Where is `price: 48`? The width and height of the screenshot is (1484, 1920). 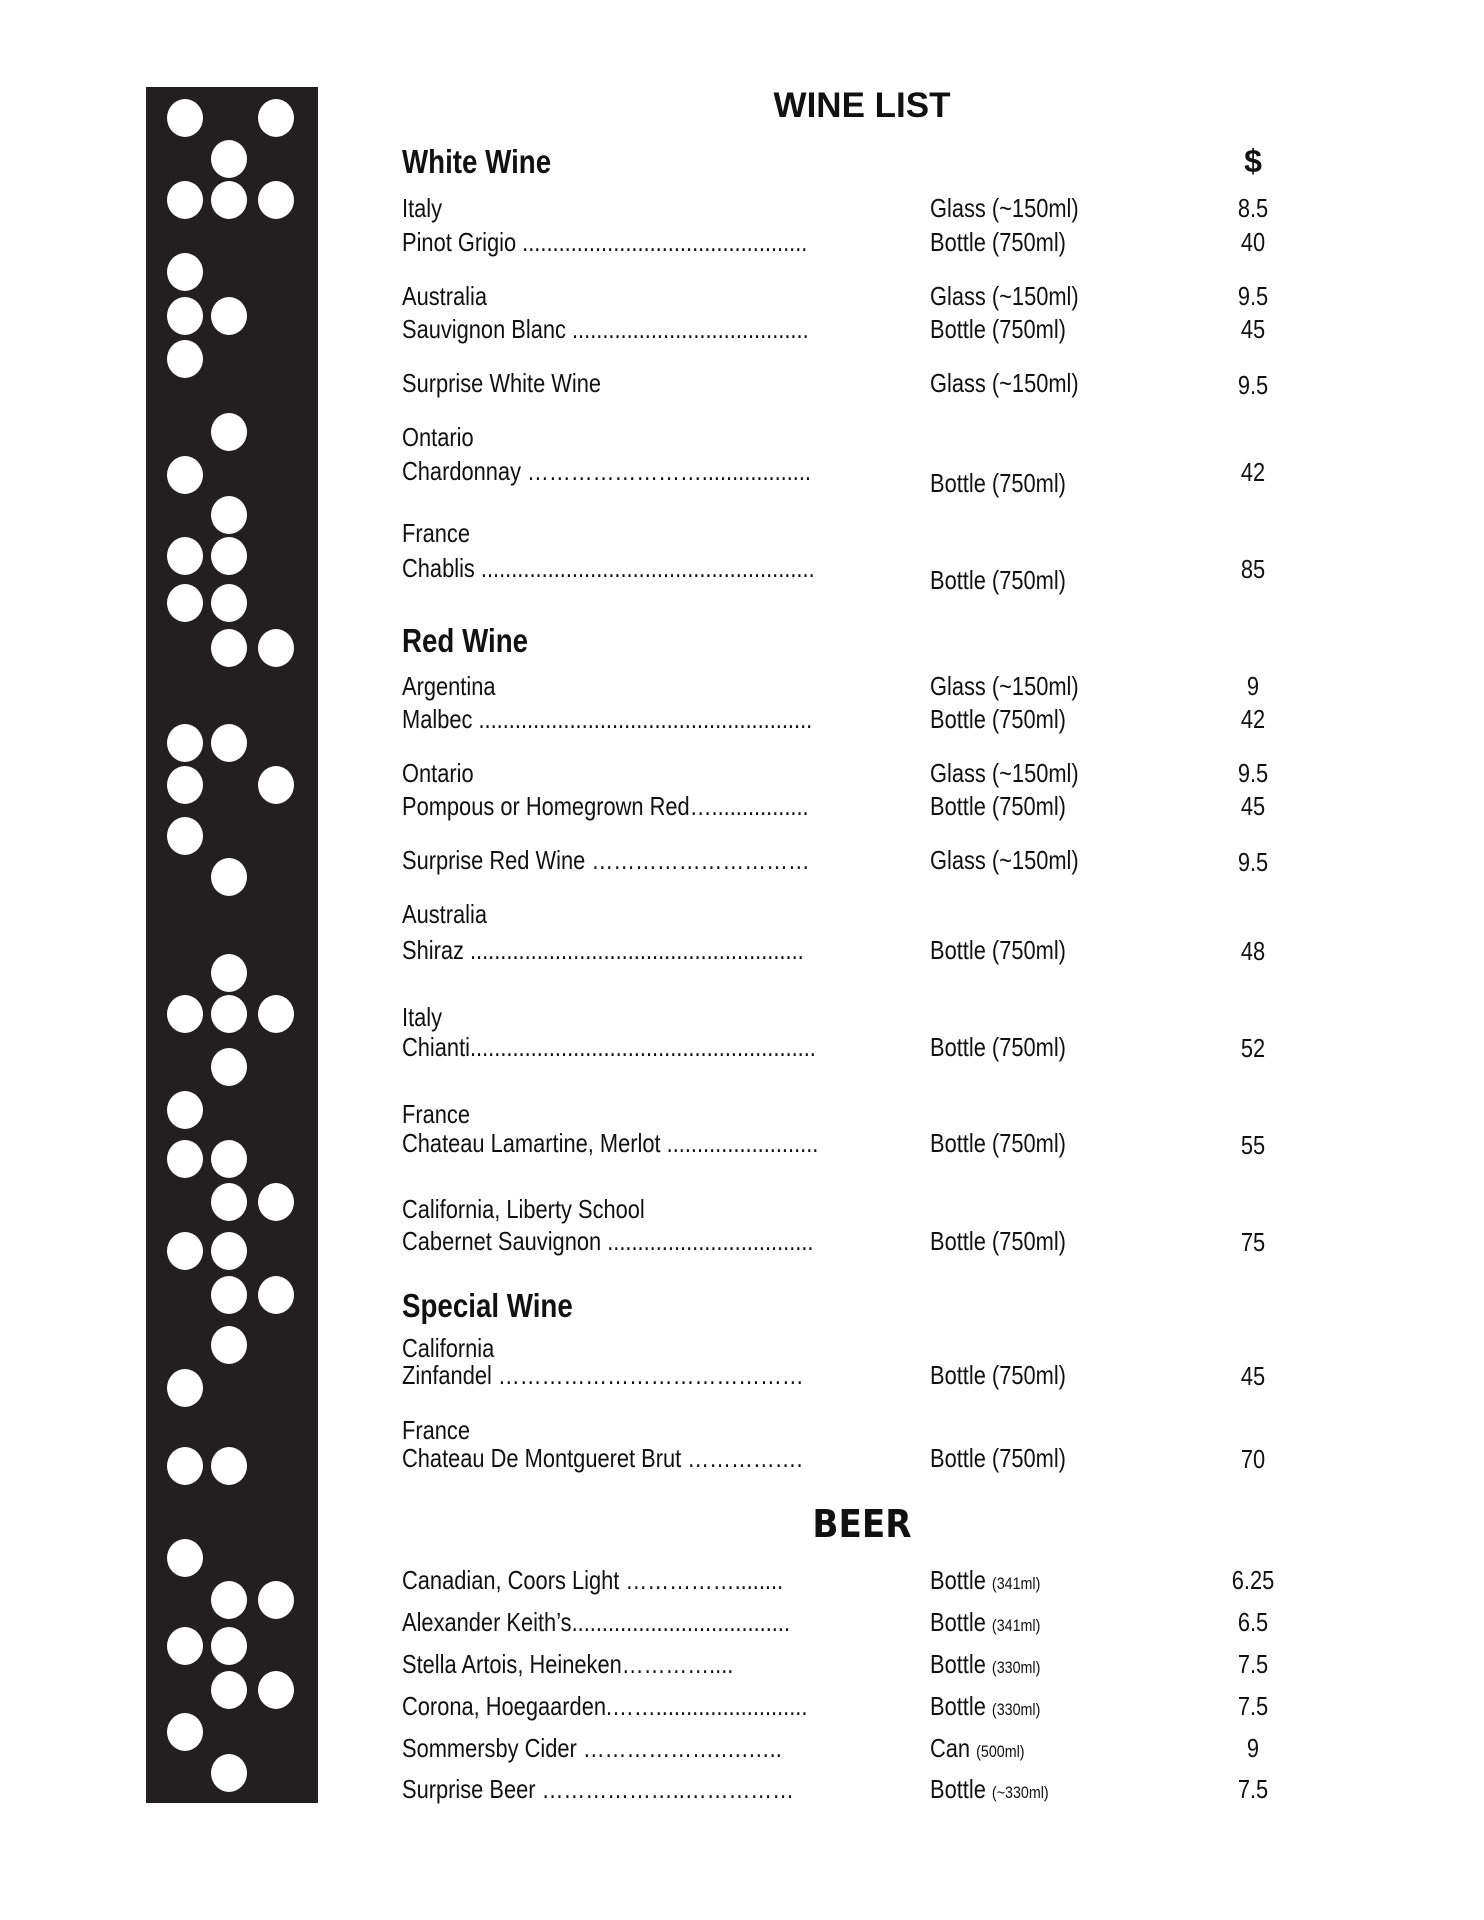
price: 48 is located at coordinates (1253, 951).